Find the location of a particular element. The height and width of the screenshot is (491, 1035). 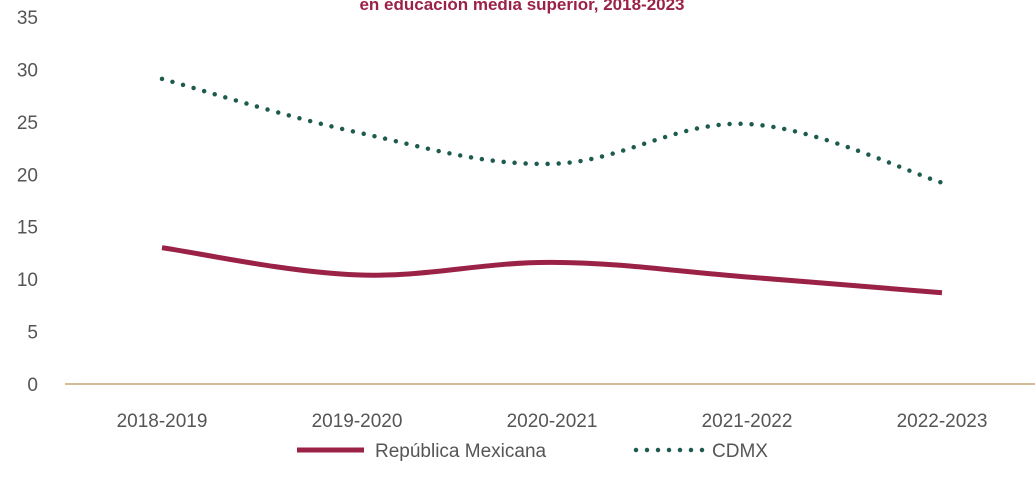

chart-title: en educación media superior, 2018-2023 is located at coordinates (521, 7).